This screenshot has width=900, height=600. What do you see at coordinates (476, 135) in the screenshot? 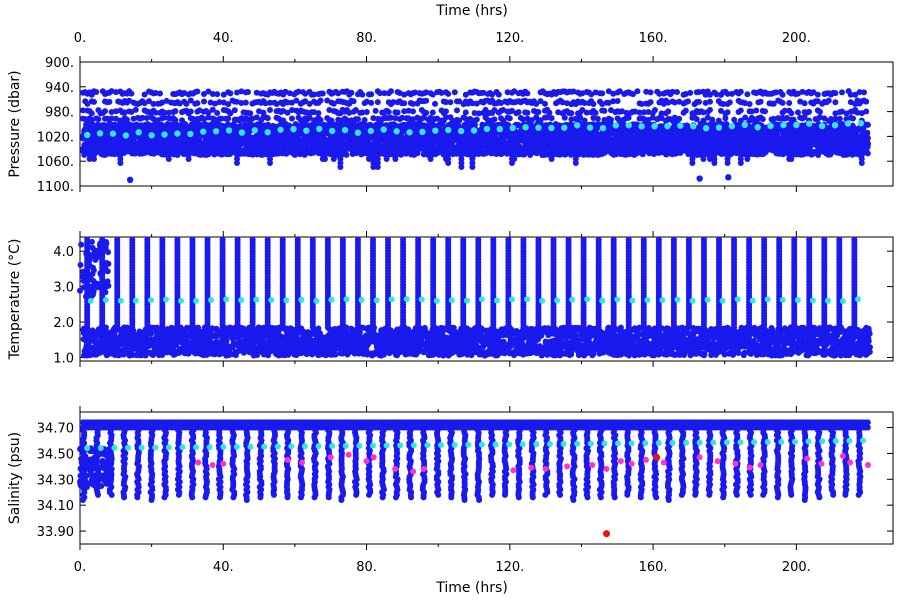
I see `data-points` at bounding box center [476, 135].